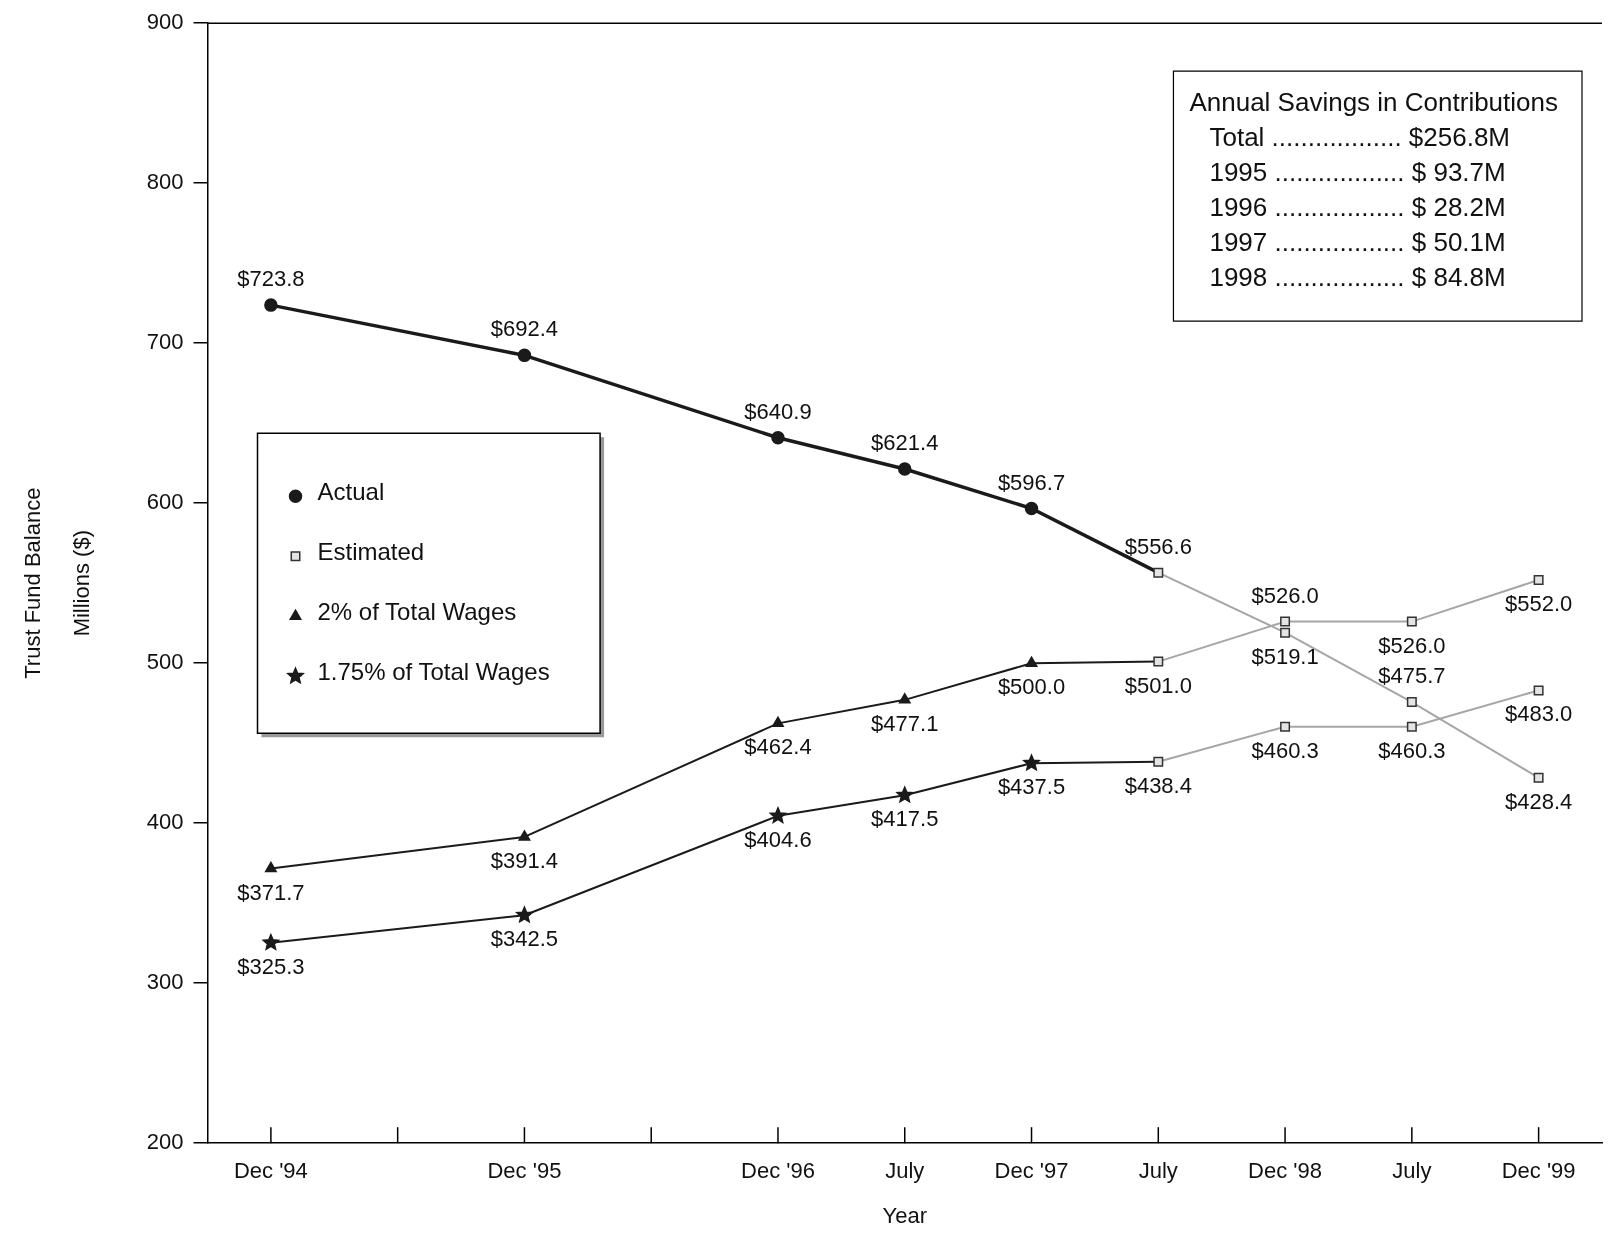 This screenshot has width=1610, height=1240. What do you see at coordinates (778, 1171) in the screenshot?
I see `x-tick-label: Dec '96` at bounding box center [778, 1171].